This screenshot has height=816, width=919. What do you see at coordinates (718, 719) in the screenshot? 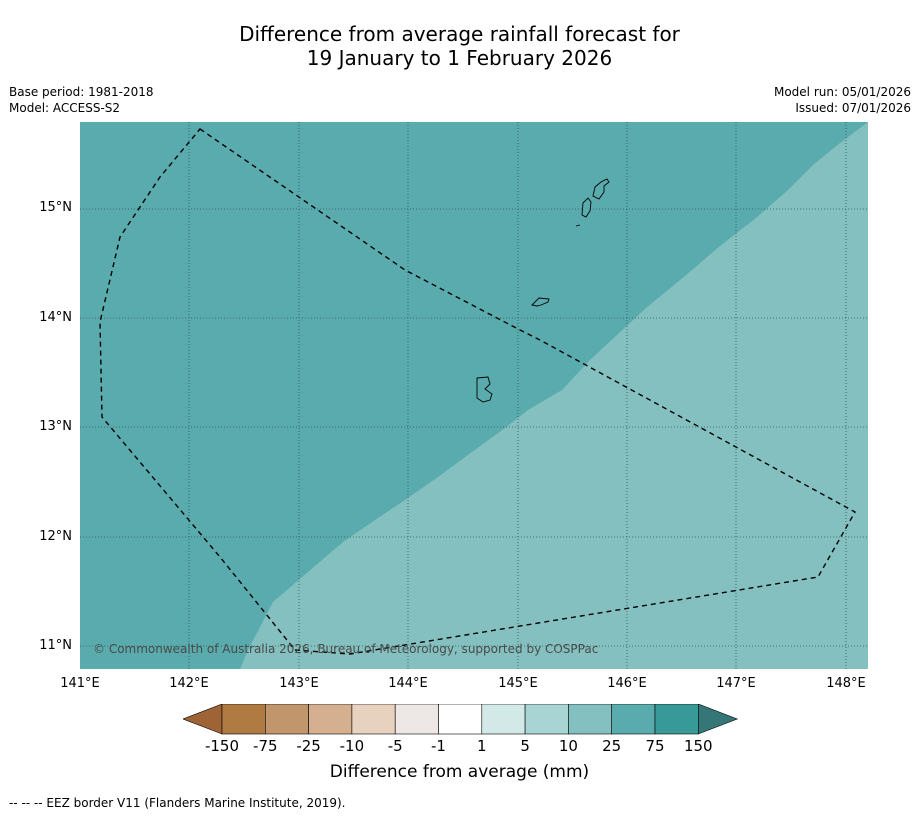
I see `colorbar-extend-high` at bounding box center [718, 719].